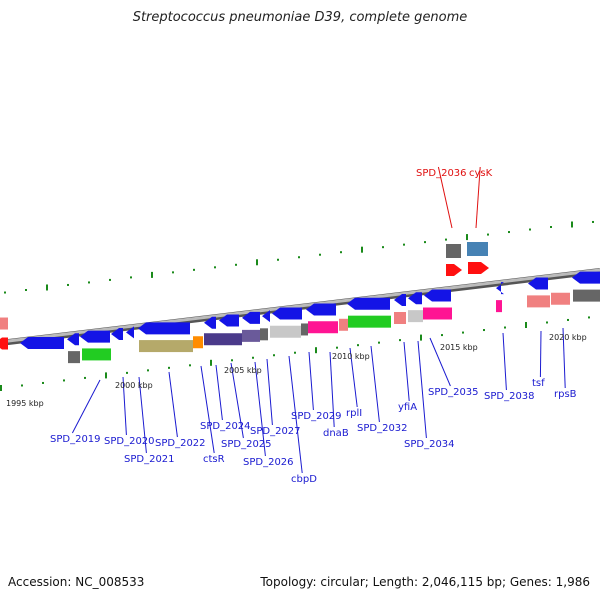  What do you see at coordinates (565, 394) in the screenshot?
I see `gene-label: rpsB` at bounding box center [565, 394].